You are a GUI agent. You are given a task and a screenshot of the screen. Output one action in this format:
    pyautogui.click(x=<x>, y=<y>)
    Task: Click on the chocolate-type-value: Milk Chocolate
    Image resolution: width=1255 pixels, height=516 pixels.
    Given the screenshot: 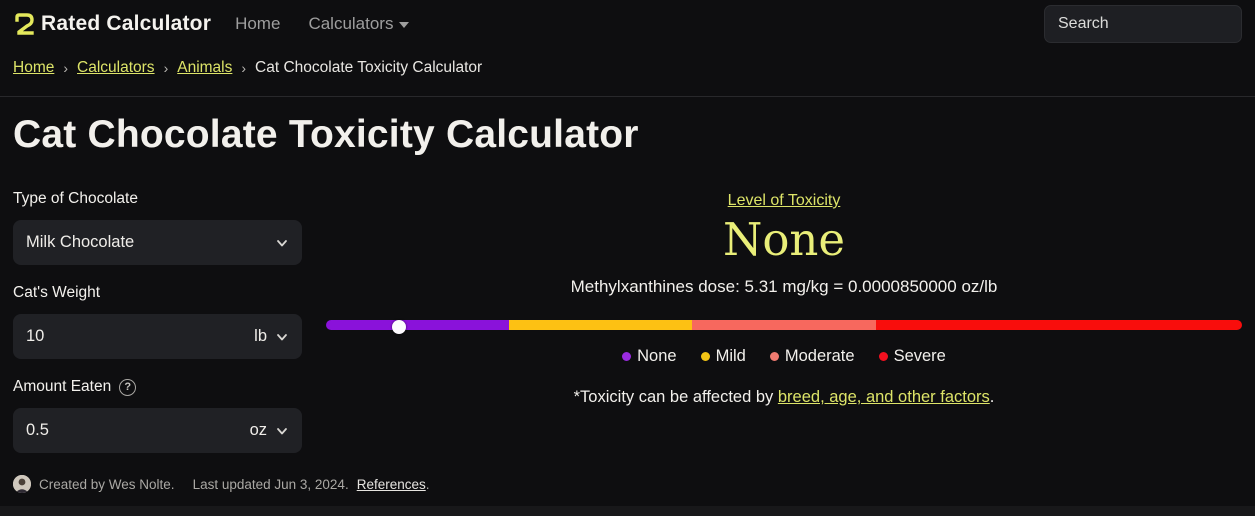 What is the action you would take?
    pyautogui.click(x=80, y=242)
    